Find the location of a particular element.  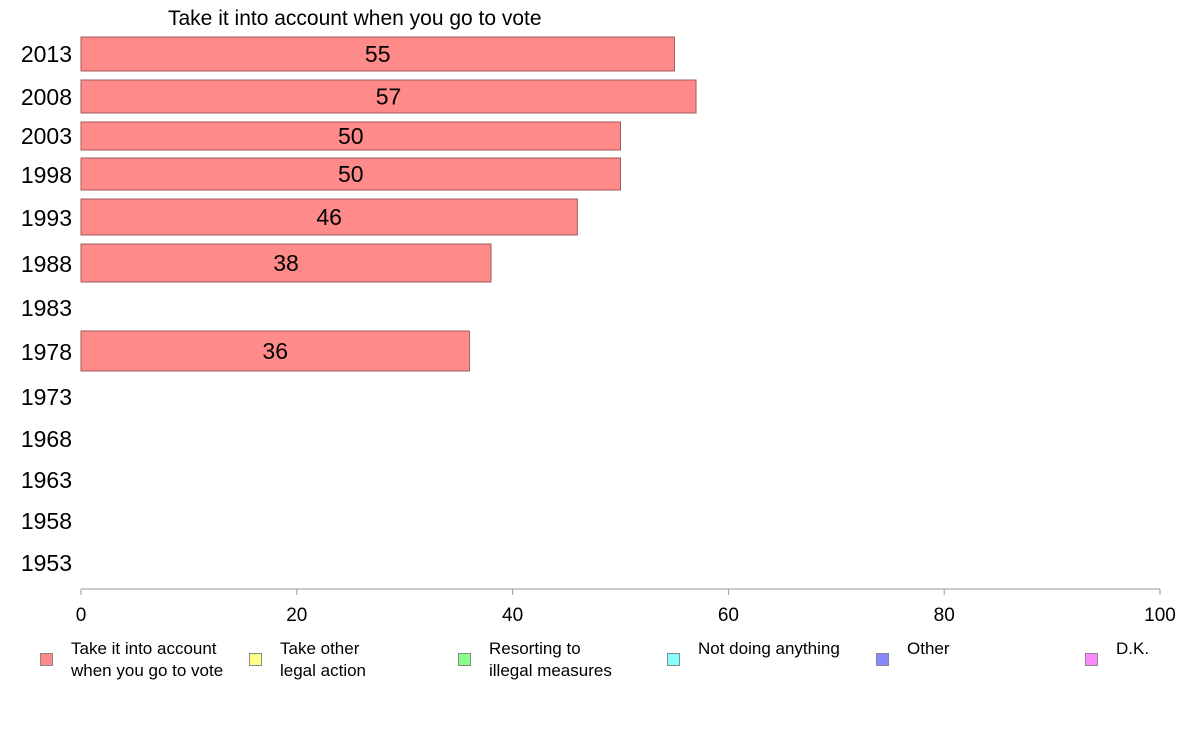

legend-swatch-illegal-measures is located at coordinates (464, 659).